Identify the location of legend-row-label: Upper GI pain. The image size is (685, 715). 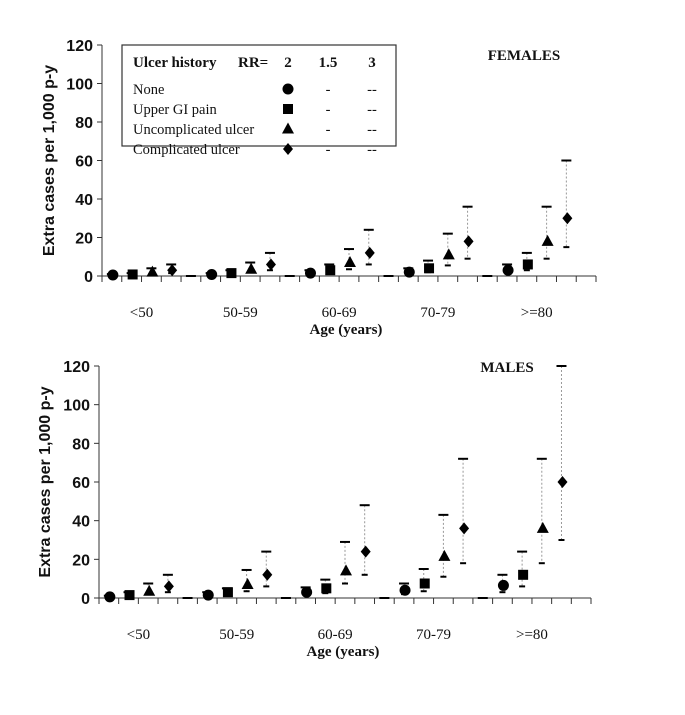
(175, 110).